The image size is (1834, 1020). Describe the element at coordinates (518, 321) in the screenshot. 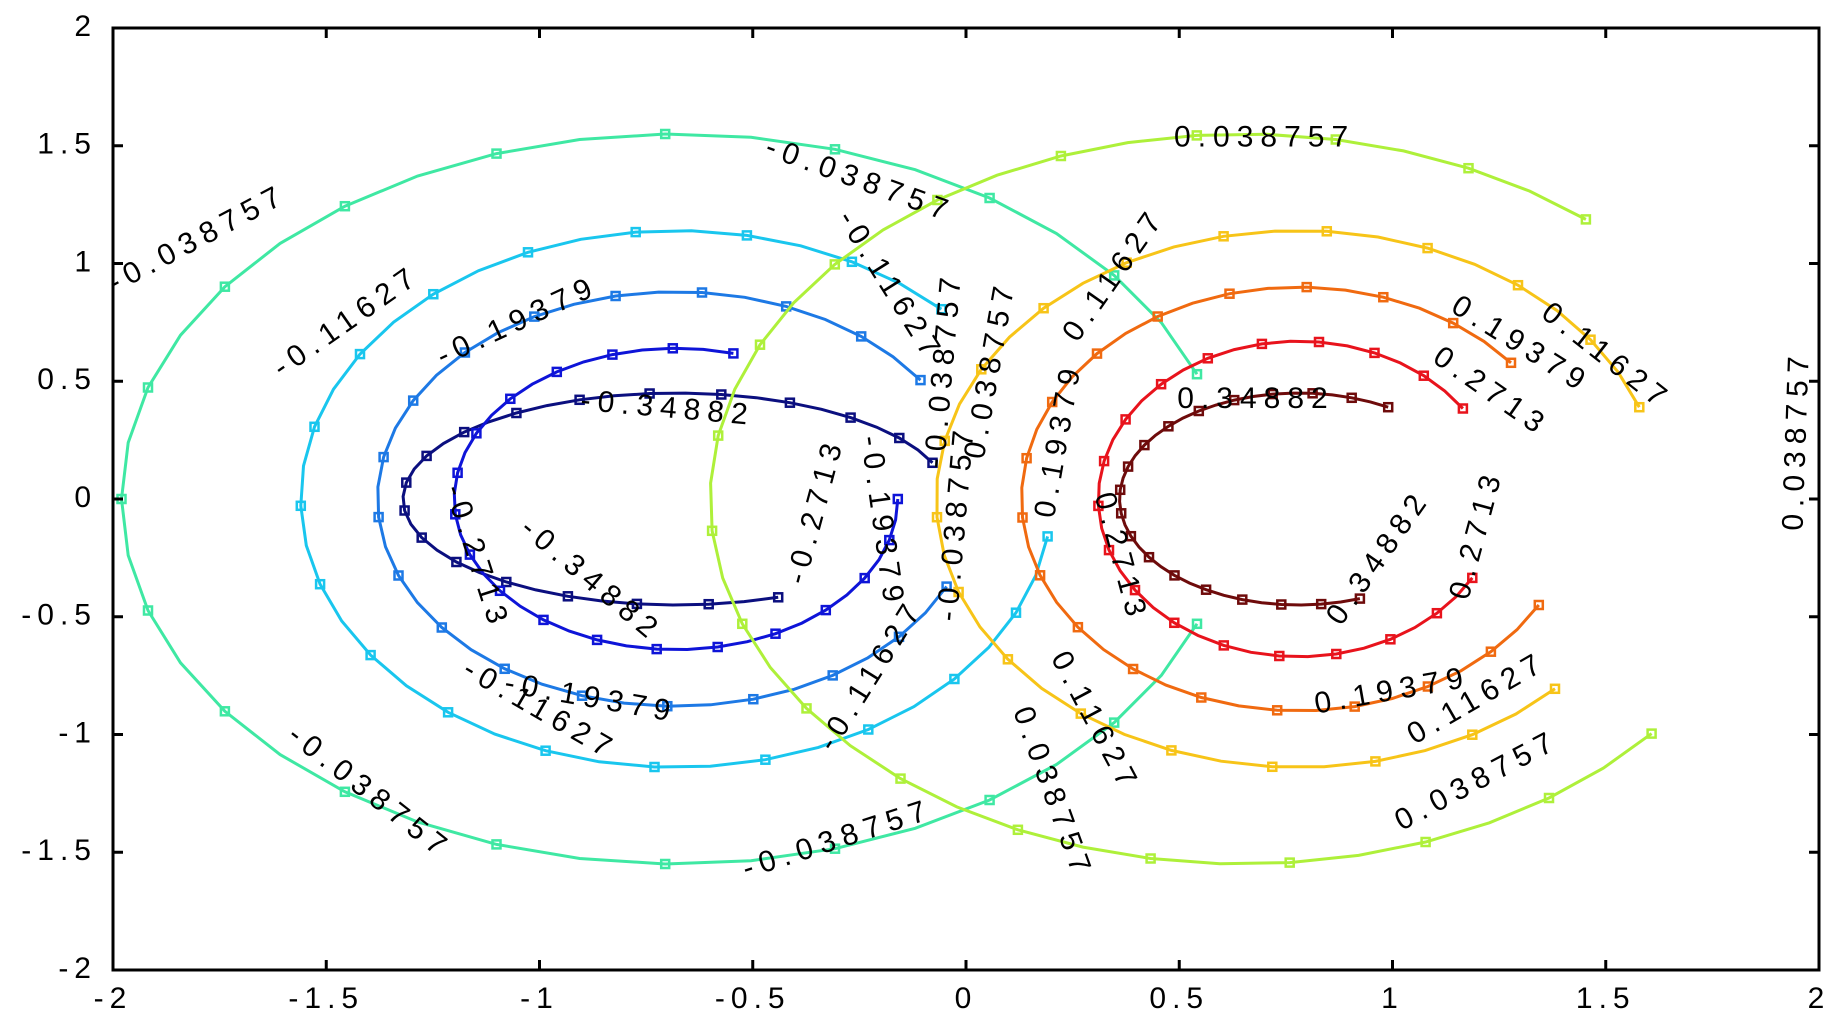

I see `contour-level-label: -0.19379` at that location.